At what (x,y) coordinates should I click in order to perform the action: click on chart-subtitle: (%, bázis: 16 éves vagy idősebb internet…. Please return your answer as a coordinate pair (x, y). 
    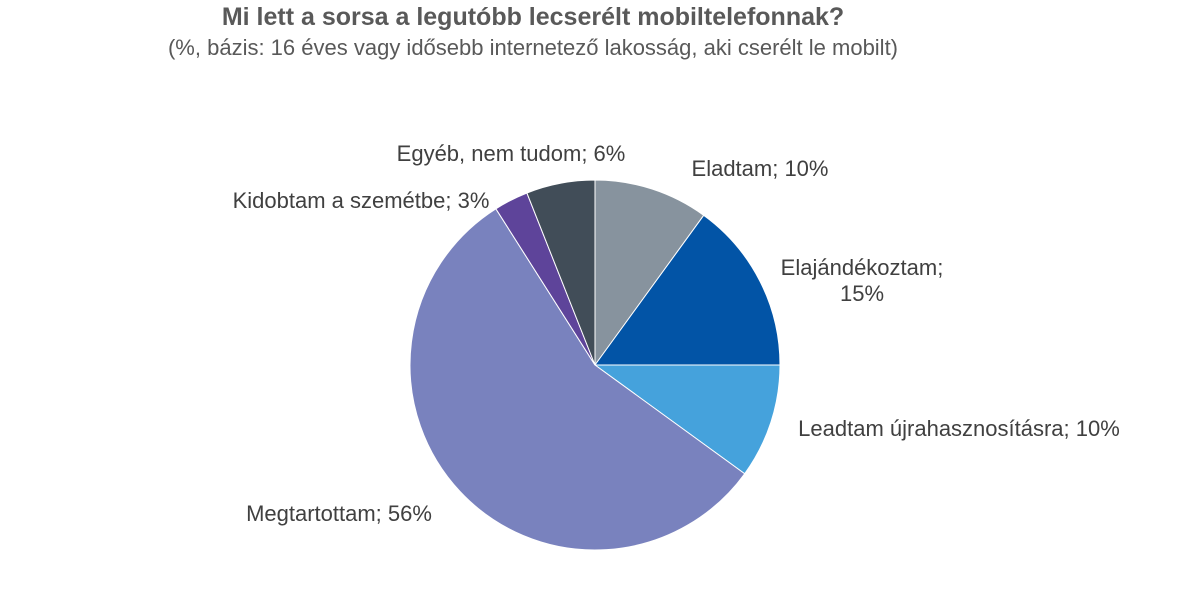
    Looking at the image, I should click on (533, 47).